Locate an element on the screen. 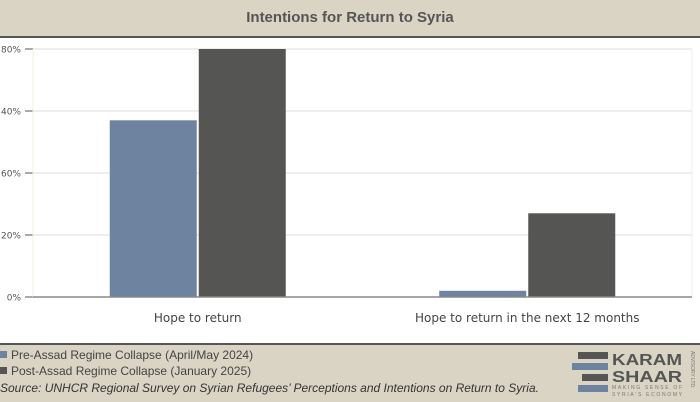  chart-title: Intentions for Return to Syria is located at coordinates (350, 17).